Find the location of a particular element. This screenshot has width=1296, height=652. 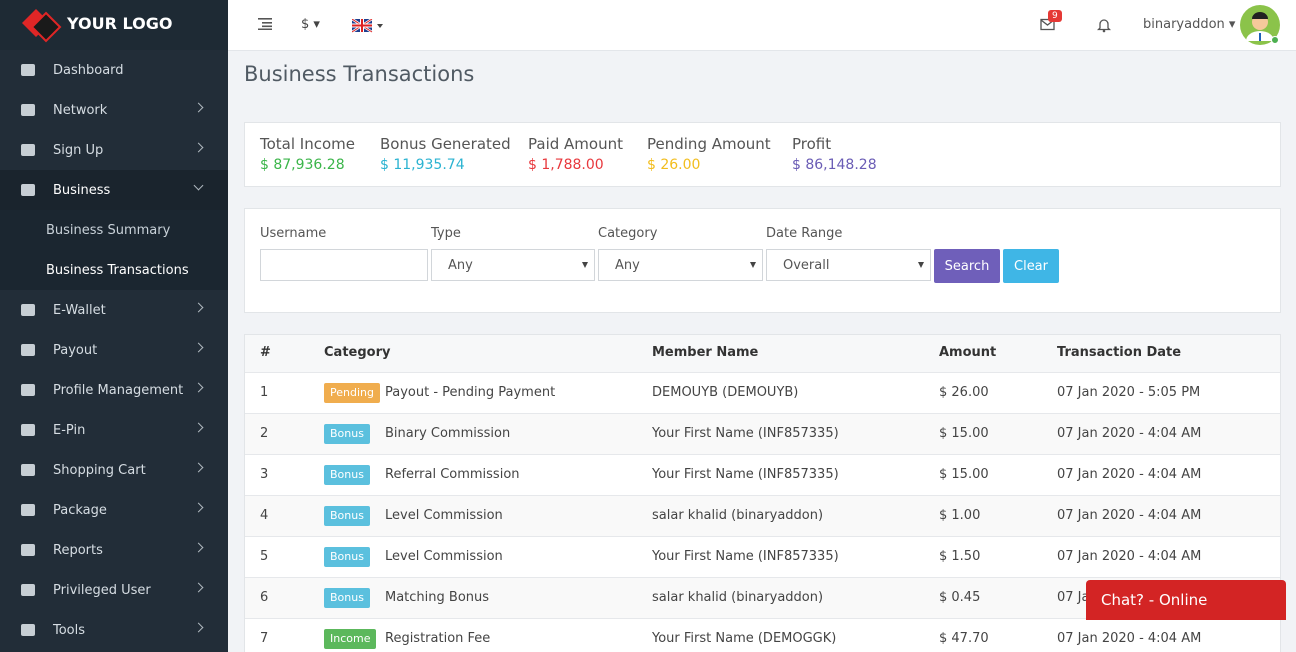

page-title: Business Transactions is located at coordinates (359, 74).